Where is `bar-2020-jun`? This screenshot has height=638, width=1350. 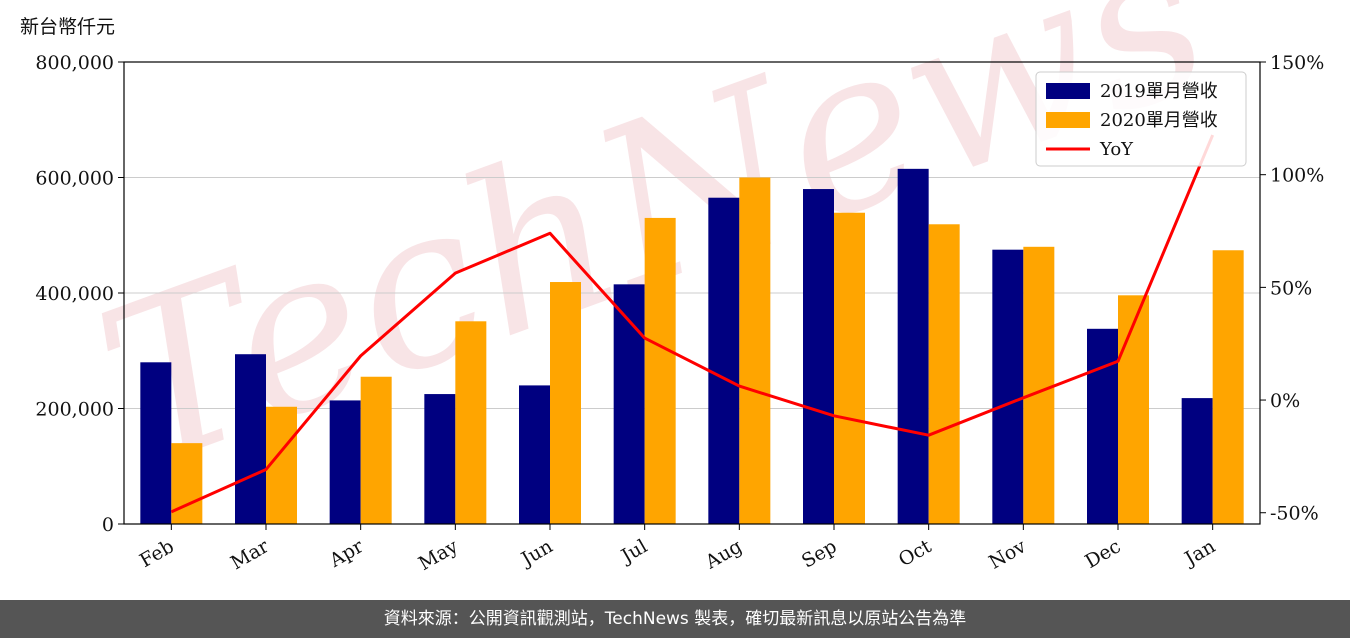 bar-2020-jun is located at coordinates (565, 403).